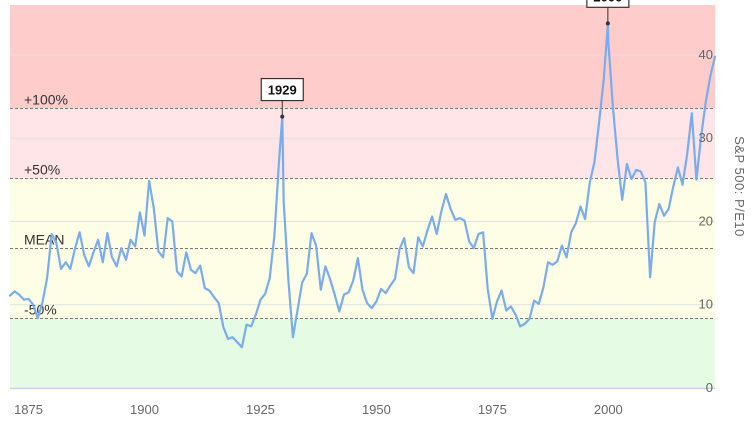  What do you see at coordinates (445, 59) in the screenshot?
I see `annotations: 1929 2000` at bounding box center [445, 59].